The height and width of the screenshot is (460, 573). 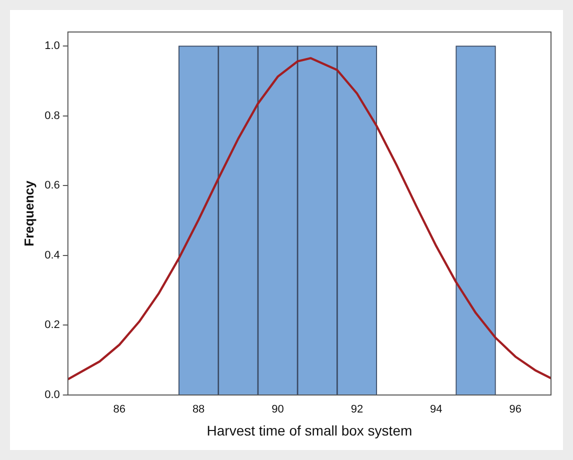 I want to click on y-tick-label: 0.0, so click(x=52, y=395).